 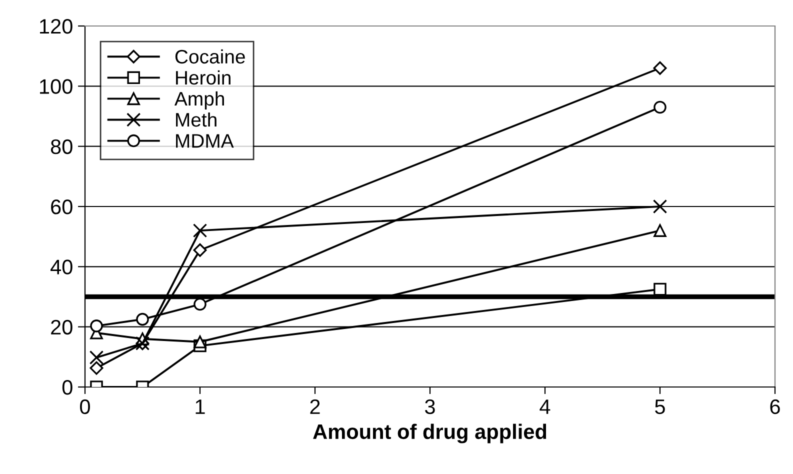 I want to click on y-tick-label: 60, so click(x=61, y=207).